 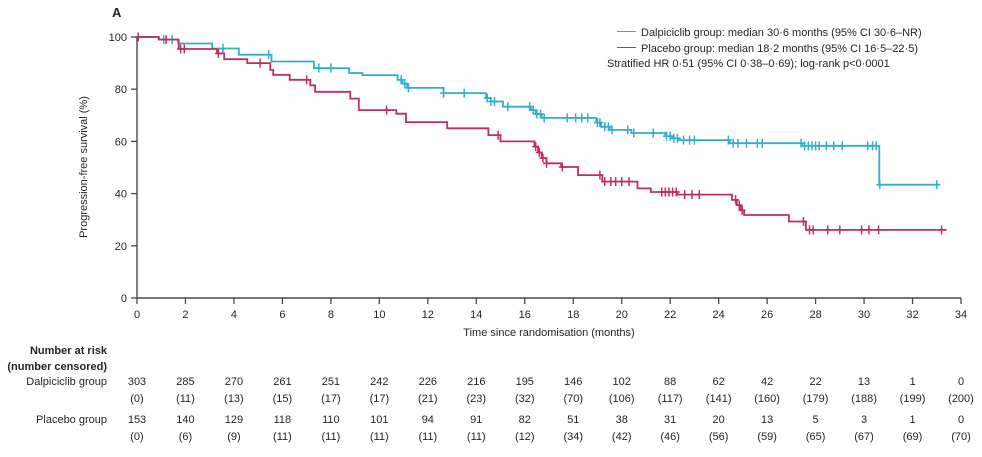 I want to click on risk-count: 31, so click(x=670, y=420).